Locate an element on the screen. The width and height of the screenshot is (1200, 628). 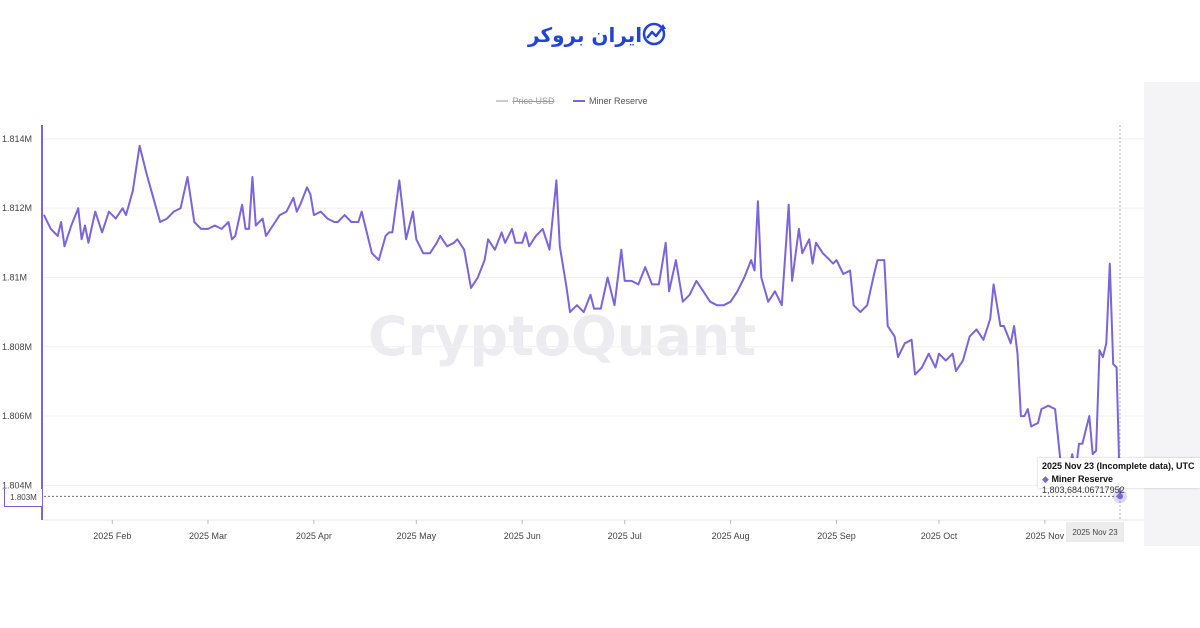
x-tick-label: 2025 Feb is located at coordinates (112, 536).